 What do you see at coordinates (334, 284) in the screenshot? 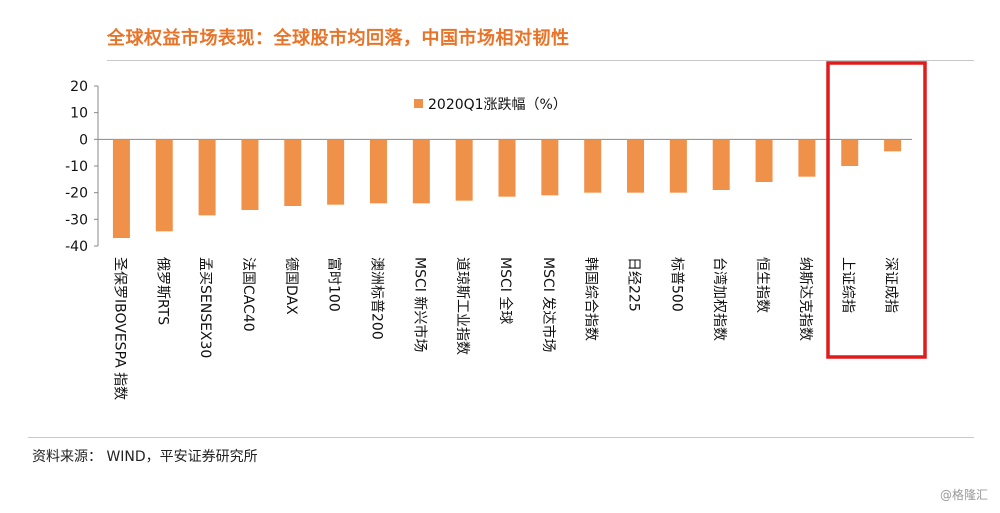
I see `category-label-5: 富时100` at bounding box center [334, 284].